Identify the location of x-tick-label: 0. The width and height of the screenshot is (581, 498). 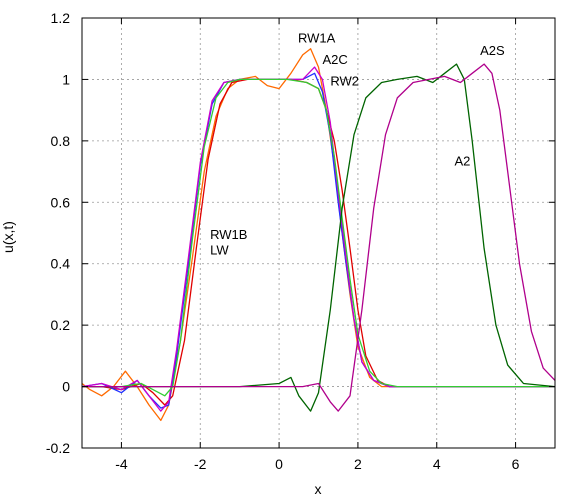
(279, 464).